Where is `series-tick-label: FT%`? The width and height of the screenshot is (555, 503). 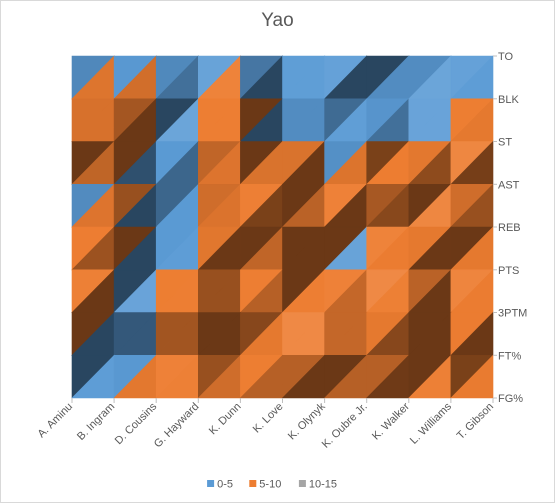
series-tick-label: FT% is located at coordinates (509, 356).